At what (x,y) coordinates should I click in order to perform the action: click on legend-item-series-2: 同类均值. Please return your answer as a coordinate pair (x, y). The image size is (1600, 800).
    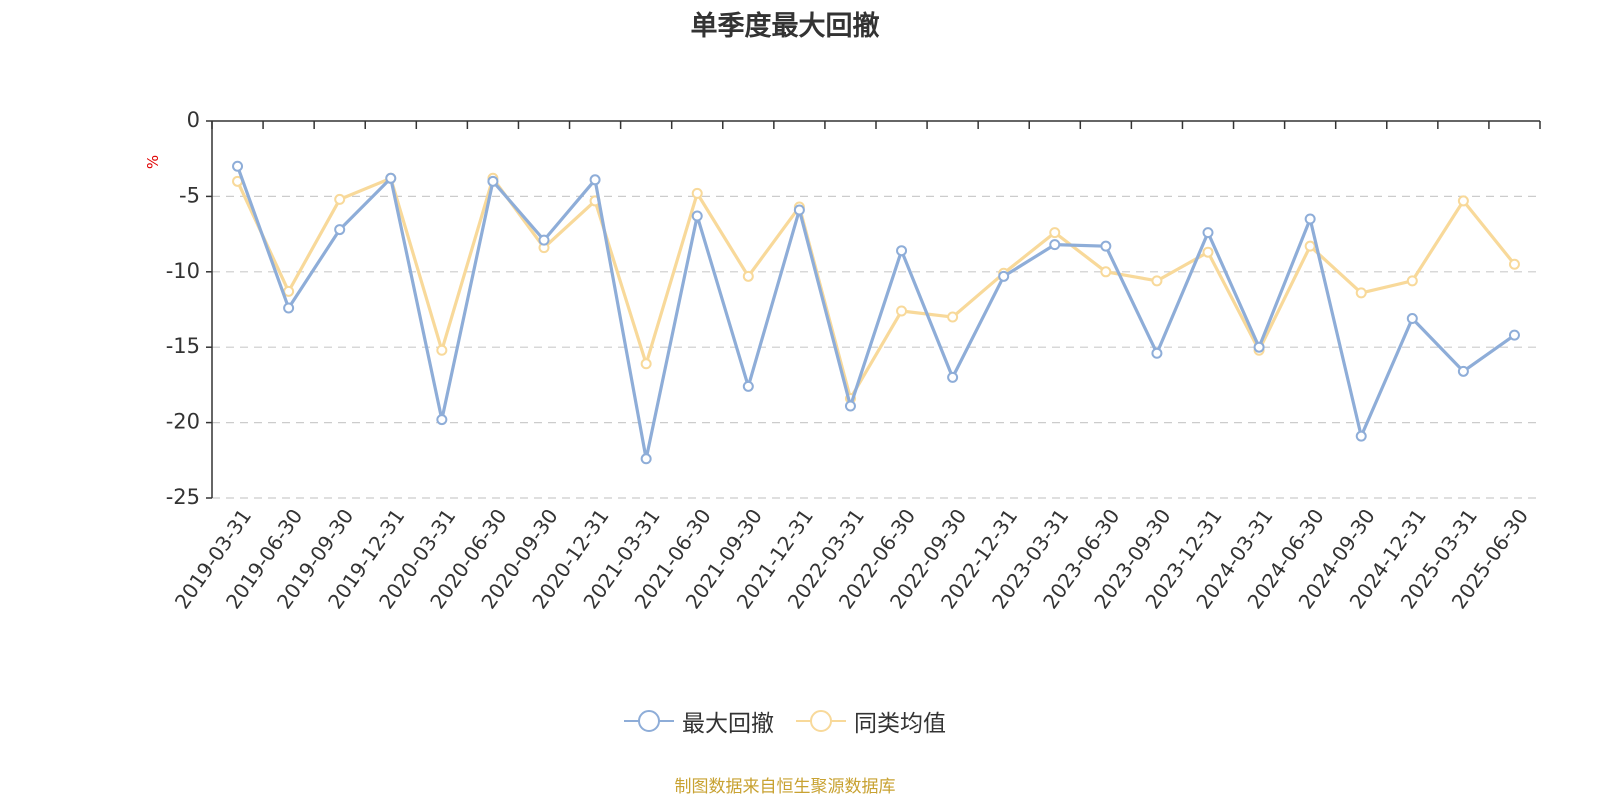
    Looking at the image, I should click on (871, 721).